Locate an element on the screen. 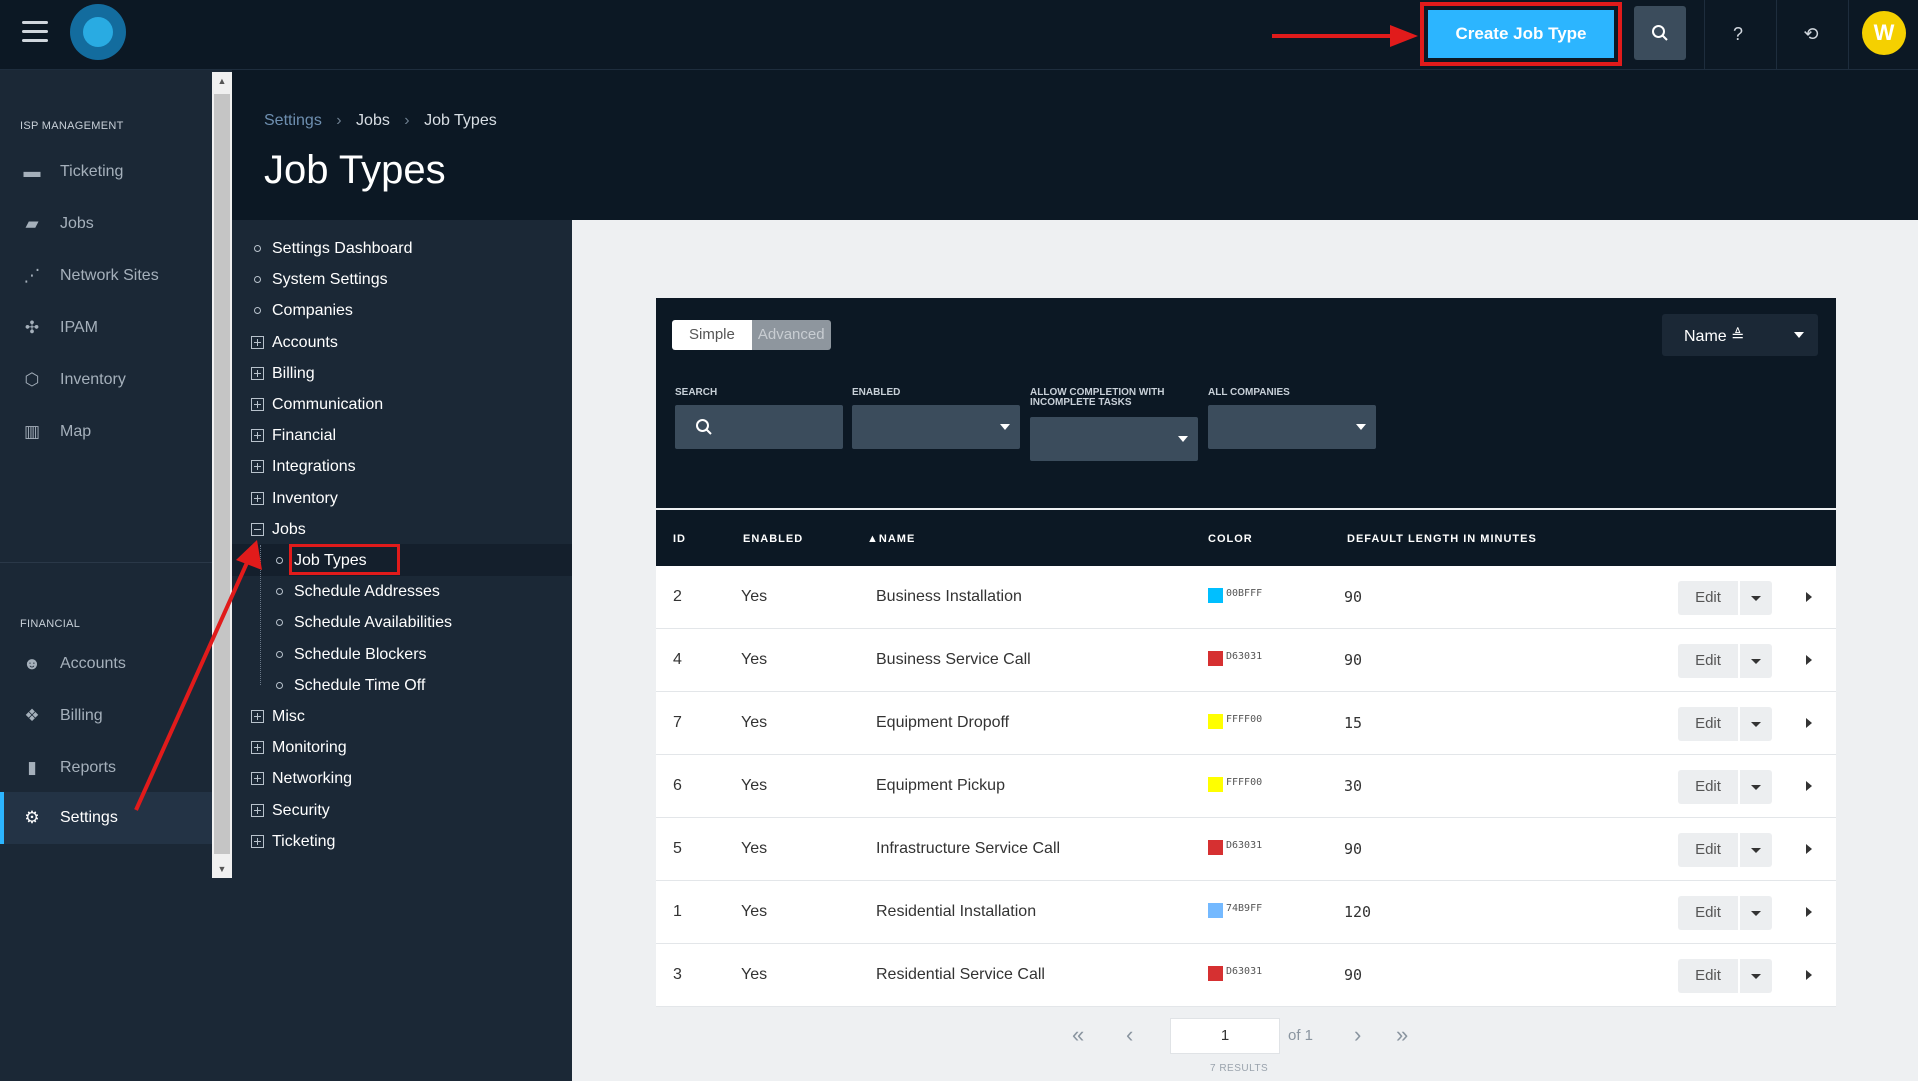 The image size is (1918, 1081). refresh-icon: ⟲ is located at coordinates (1811, 34).